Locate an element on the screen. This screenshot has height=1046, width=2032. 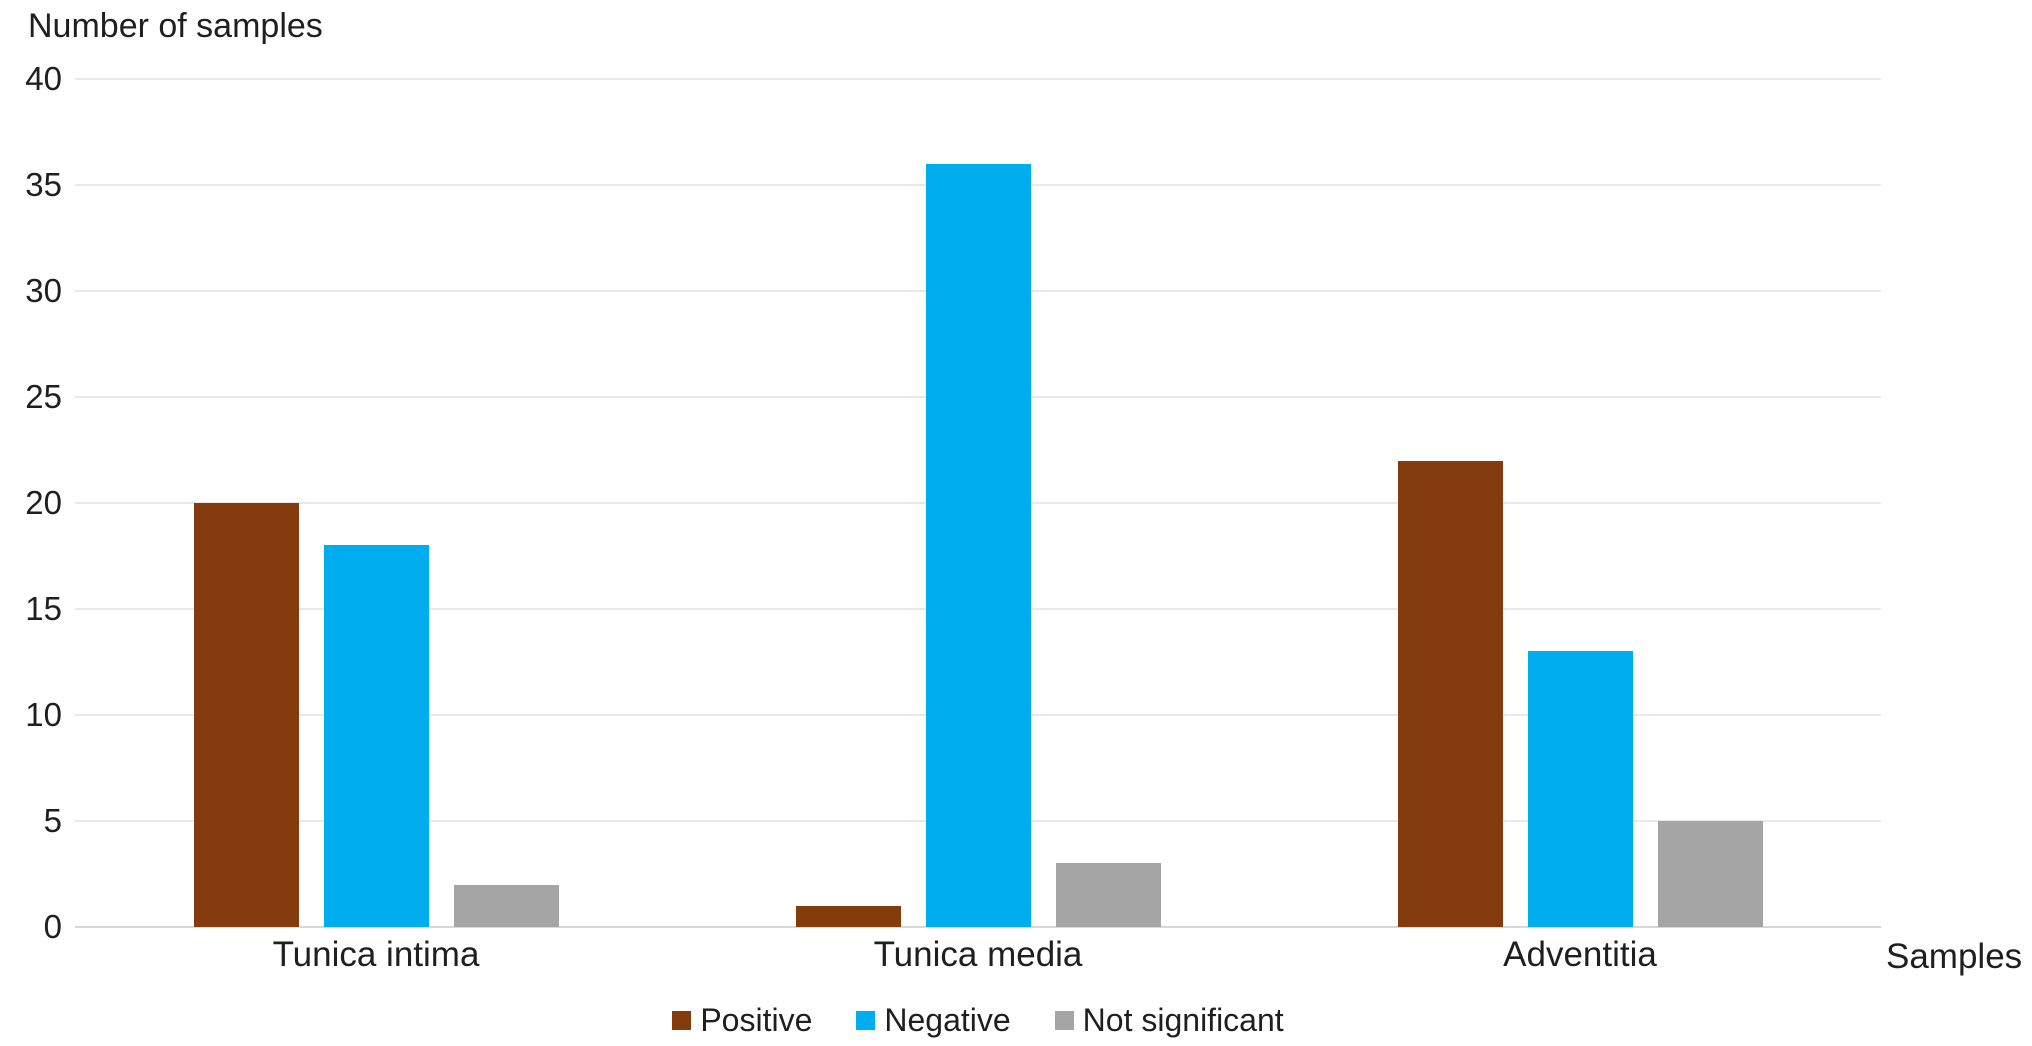
x-category-label-tunica-intima: Tunica intima is located at coordinates (376, 954).